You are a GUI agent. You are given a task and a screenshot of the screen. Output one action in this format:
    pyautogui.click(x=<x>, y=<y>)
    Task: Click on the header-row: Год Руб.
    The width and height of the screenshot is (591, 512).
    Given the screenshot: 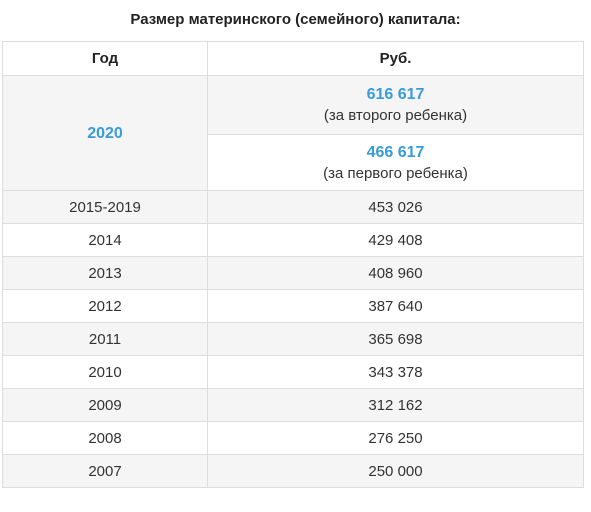 What is the action you would take?
    pyautogui.click(x=293, y=58)
    